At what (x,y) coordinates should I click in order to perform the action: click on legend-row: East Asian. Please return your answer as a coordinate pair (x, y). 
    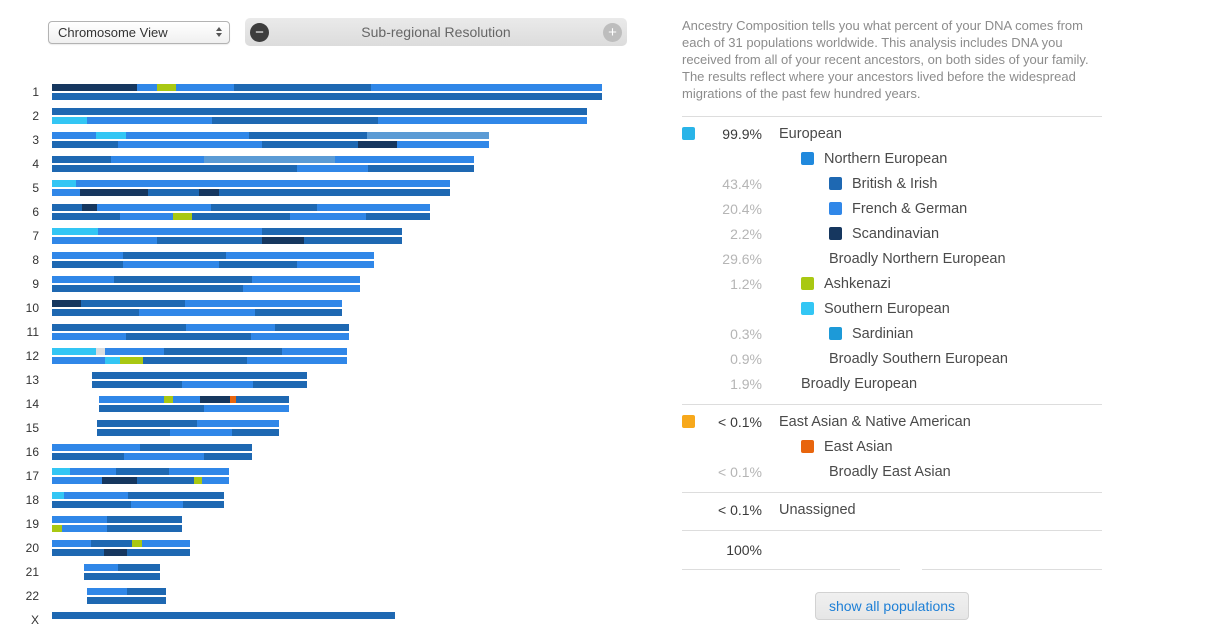
    Looking at the image, I should click on (892, 446).